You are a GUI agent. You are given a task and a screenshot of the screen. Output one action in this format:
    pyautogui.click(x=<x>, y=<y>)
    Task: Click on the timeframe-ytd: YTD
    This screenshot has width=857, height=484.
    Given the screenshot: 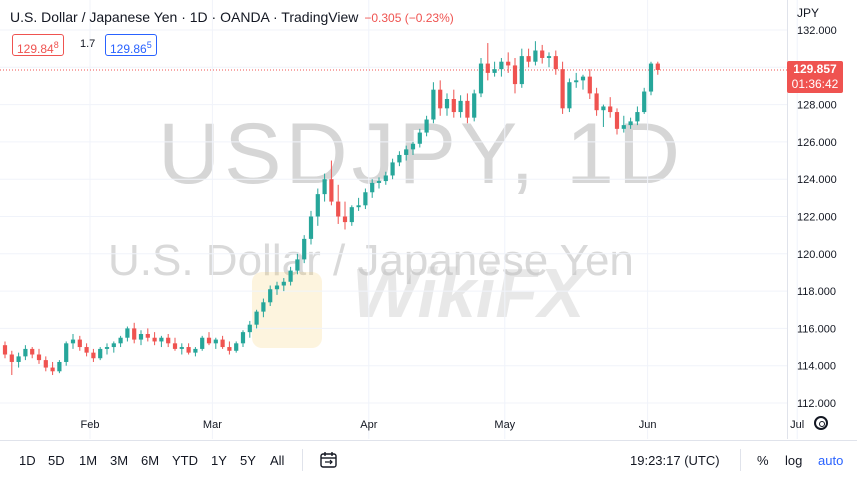 What is the action you would take?
    pyautogui.click(x=185, y=460)
    